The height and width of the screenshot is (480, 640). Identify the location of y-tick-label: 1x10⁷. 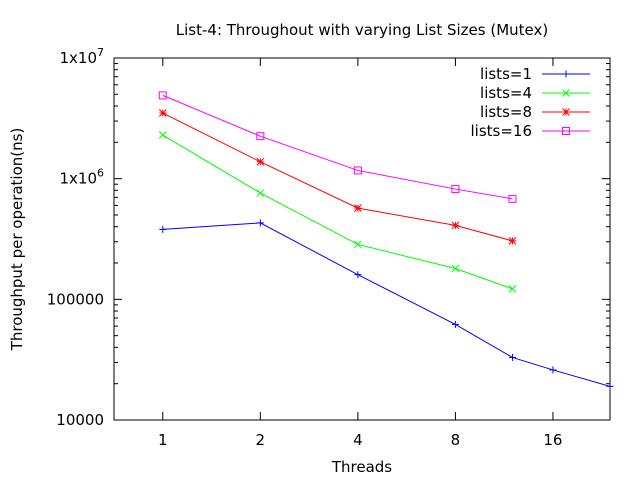
(81, 56).